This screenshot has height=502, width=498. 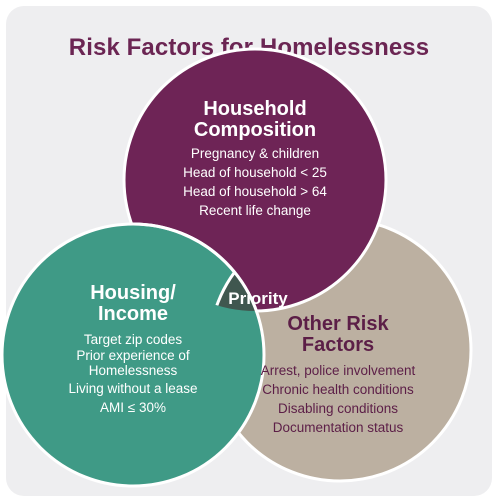 I want to click on other-item: Chronic health conditions, so click(x=338, y=389).